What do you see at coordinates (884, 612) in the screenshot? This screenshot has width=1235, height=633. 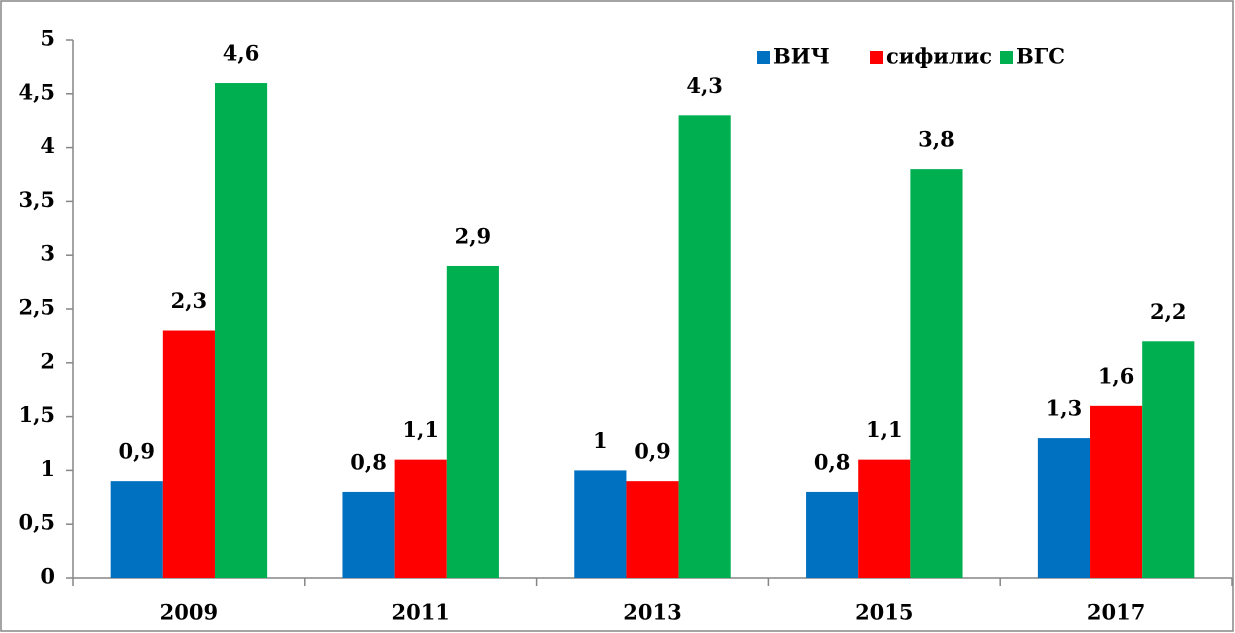 I see `x-tick-label: 2015` at bounding box center [884, 612].